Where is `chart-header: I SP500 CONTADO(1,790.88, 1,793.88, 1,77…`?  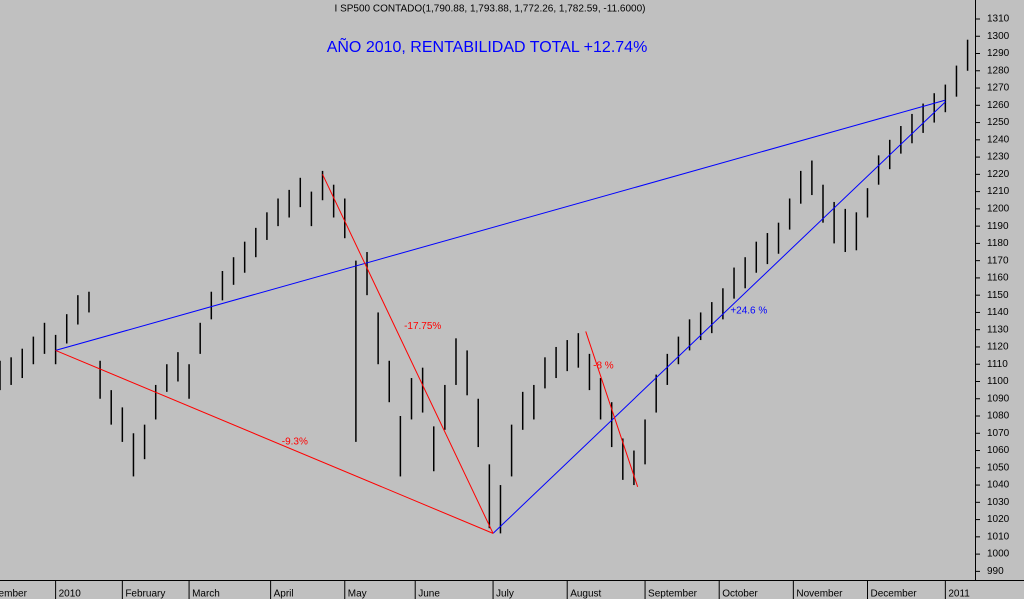 chart-header: I SP500 CONTADO(1,790.88, 1,793.88, 1,77… is located at coordinates (490, 9).